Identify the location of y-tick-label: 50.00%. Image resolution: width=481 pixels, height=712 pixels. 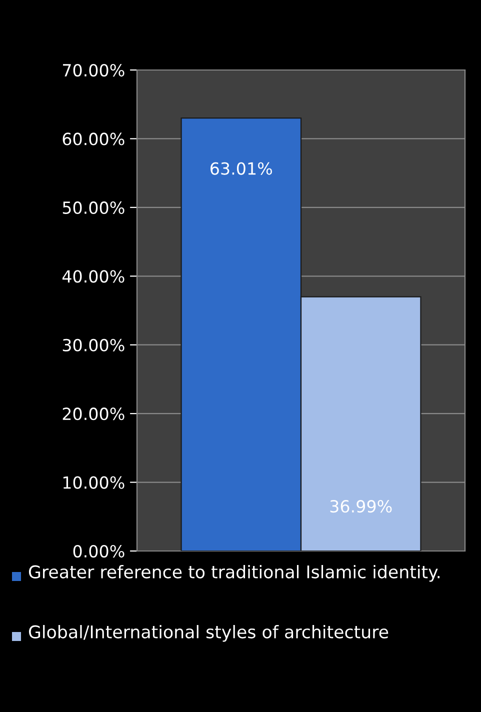
(93, 207).